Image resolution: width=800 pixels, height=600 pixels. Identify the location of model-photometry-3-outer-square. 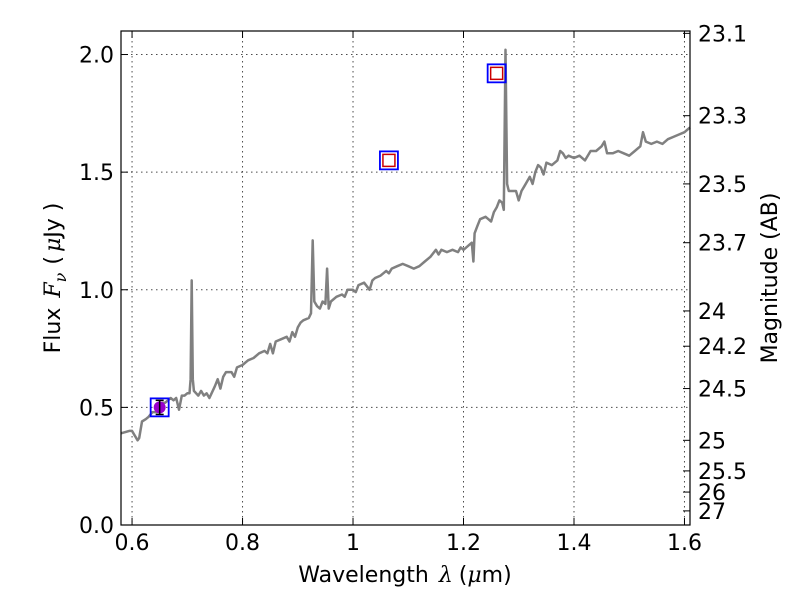
(496, 73).